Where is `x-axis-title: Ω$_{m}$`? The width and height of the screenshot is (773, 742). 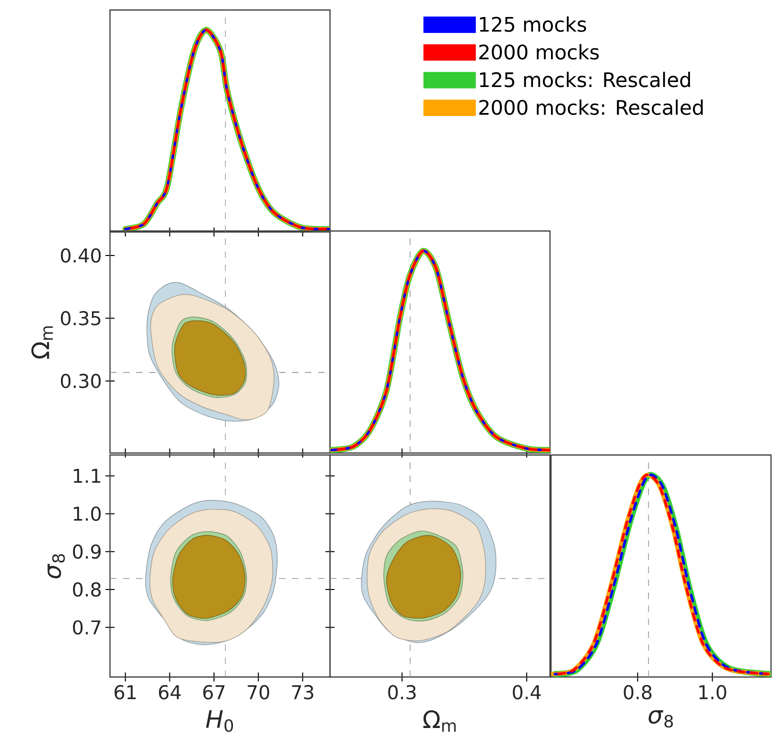
x-axis-title: Ω$_{m}$ is located at coordinates (439, 721).